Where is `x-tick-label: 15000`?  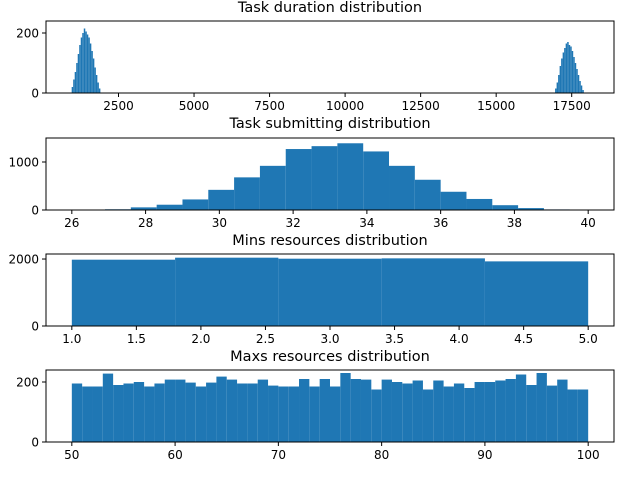 x-tick-label: 15000 is located at coordinates (496, 106).